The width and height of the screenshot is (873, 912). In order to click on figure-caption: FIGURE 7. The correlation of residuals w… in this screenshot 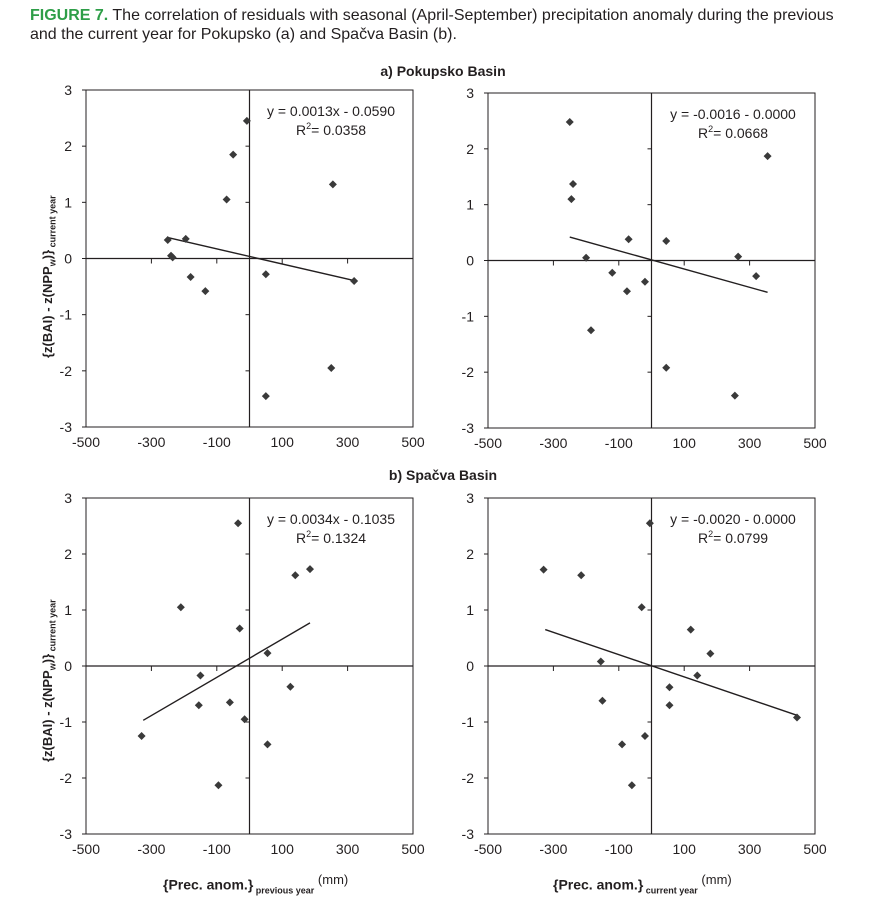, I will do `click(445, 25)`.